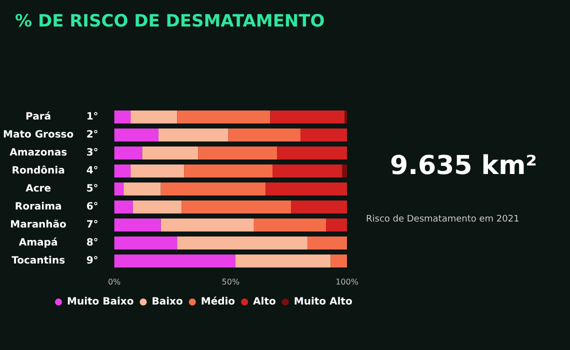 This screenshot has height=350, width=570. Describe the element at coordinates (54, 153) in the screenshot. I see `category-label: Amazonas 3°` at that location.